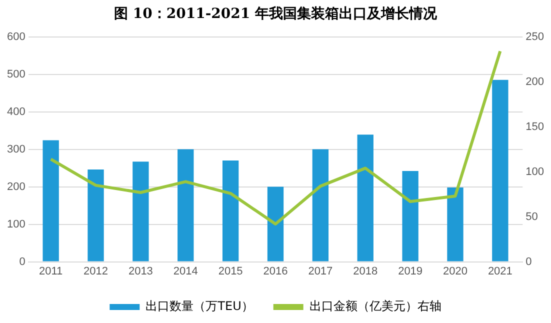 This screenshot has height=323, width=551. I want to click on y2-tick-label: 0, so click(529, 262).